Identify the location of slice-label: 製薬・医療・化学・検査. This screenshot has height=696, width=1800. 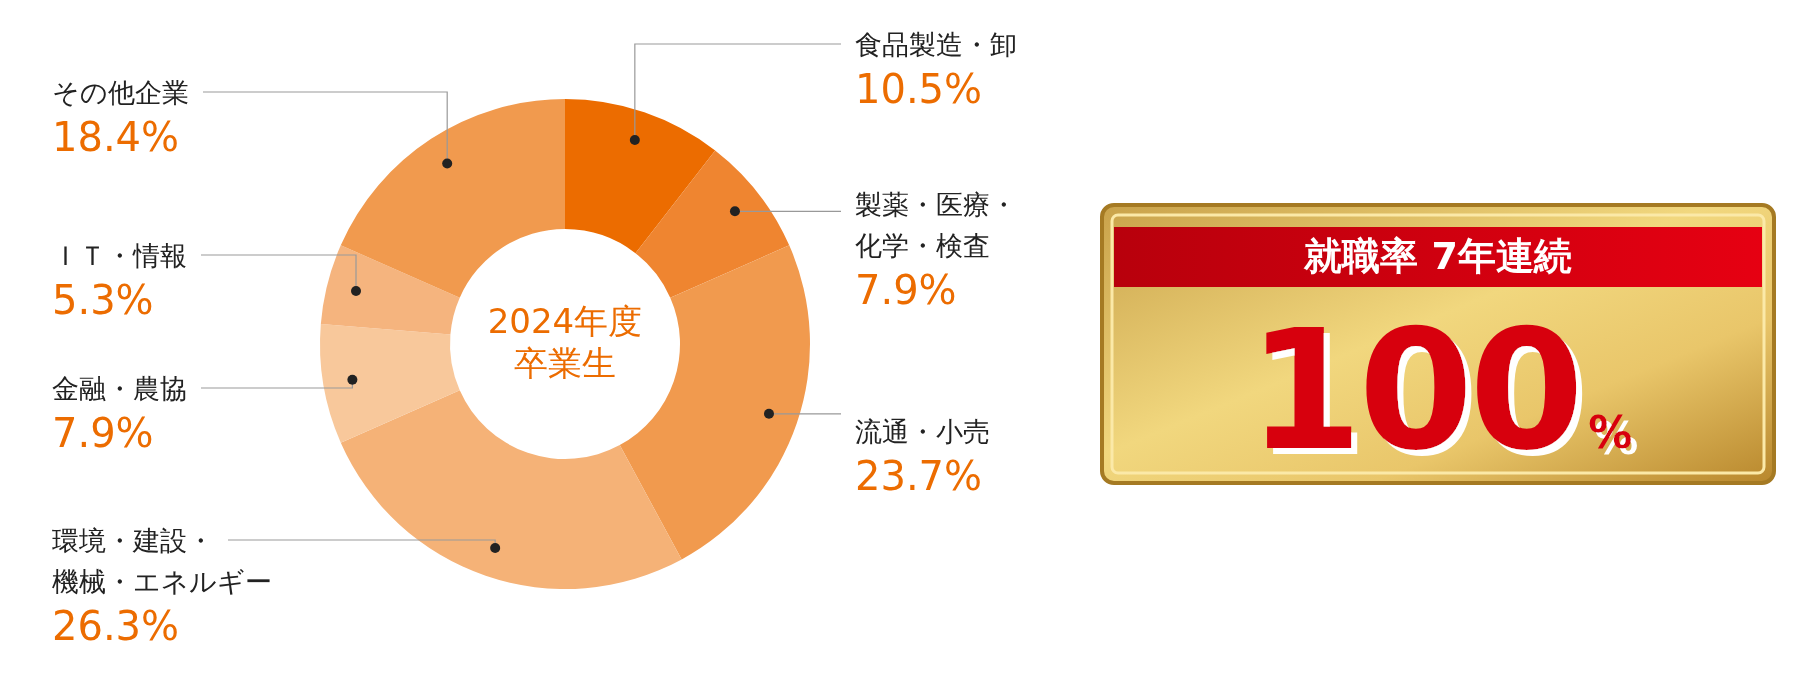
(936, 225).